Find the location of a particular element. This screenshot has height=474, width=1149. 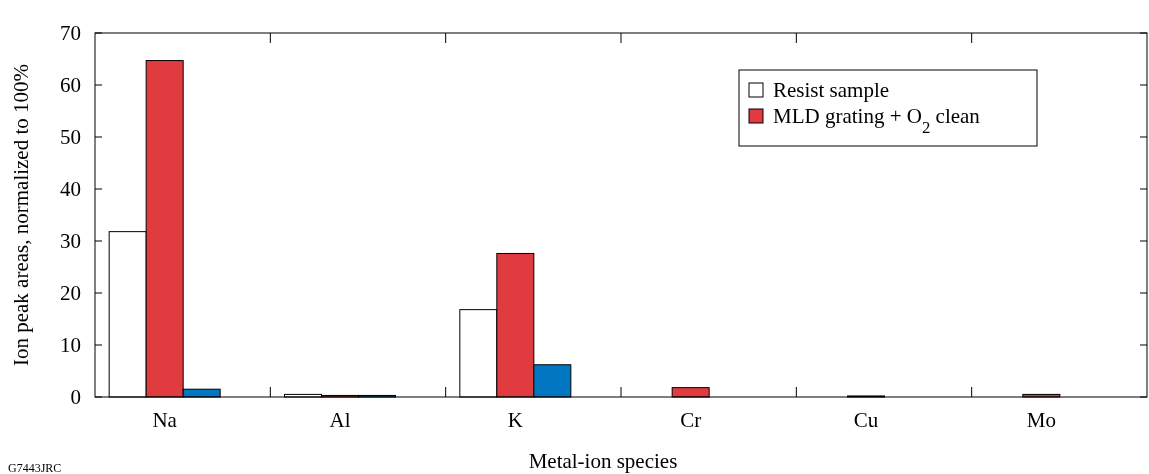

x-tick-label: K is located at coordinates (515, 420).